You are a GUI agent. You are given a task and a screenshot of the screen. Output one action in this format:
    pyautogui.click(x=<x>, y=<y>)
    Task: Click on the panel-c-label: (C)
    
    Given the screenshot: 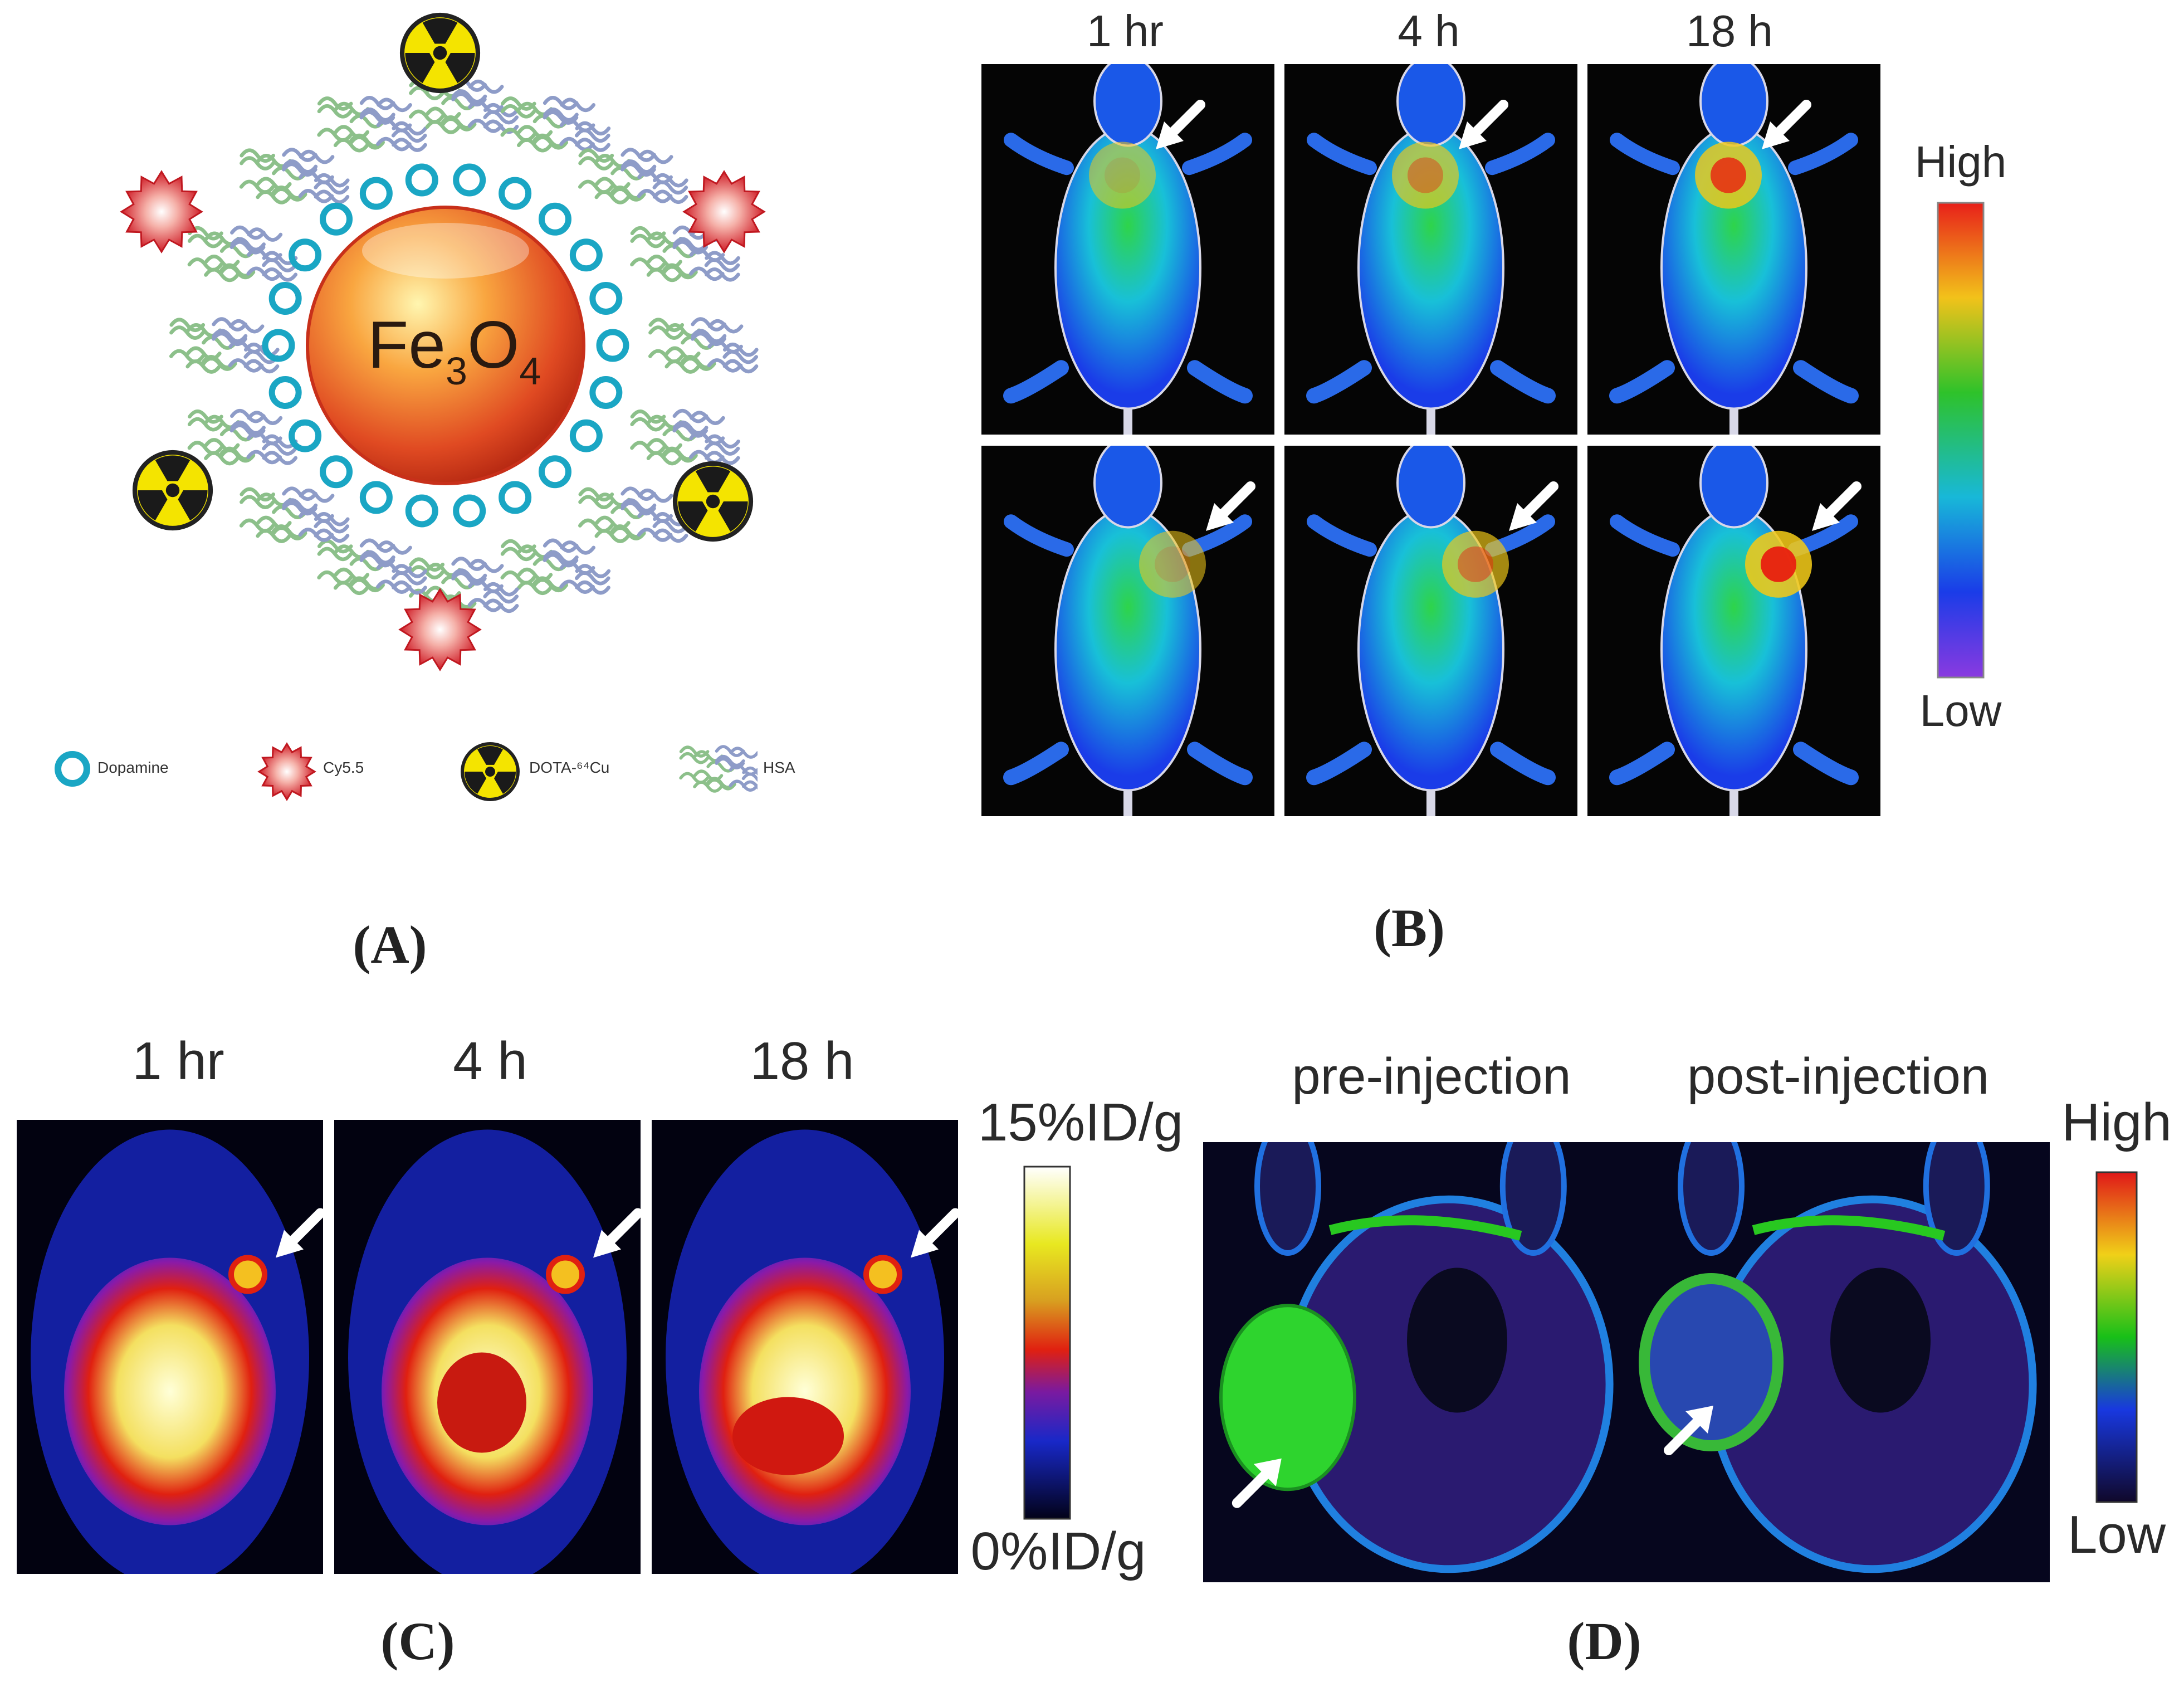 What is the action you would take?
    pyautogui.click(x=418, y=1641)
    